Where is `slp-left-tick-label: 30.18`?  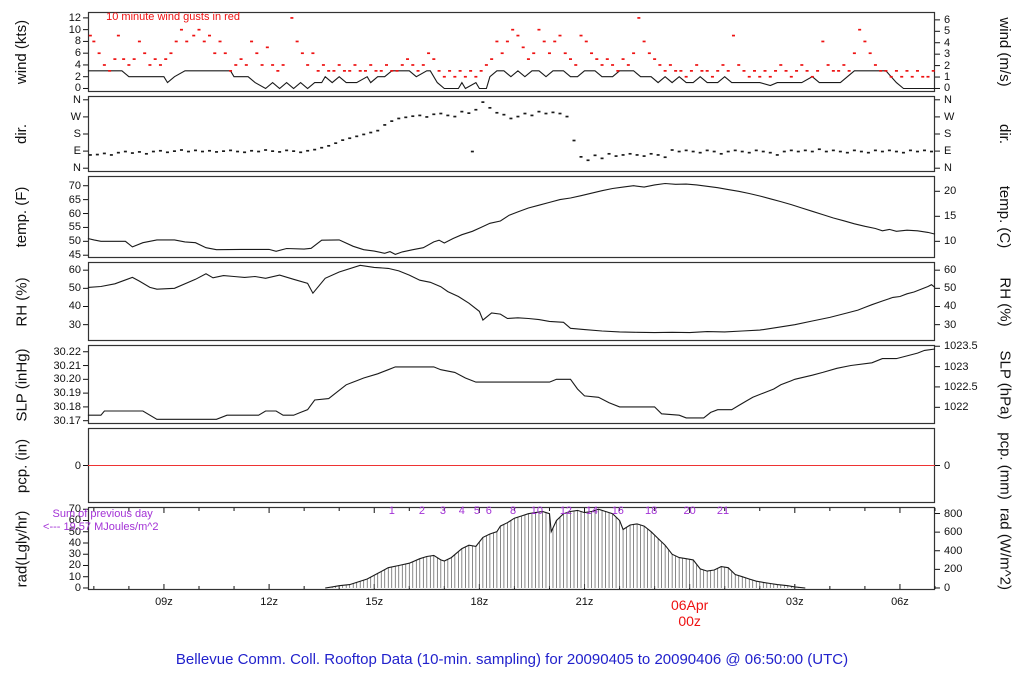
slp-left-tick-label: 30.18 is located at coordinates (67, 406).